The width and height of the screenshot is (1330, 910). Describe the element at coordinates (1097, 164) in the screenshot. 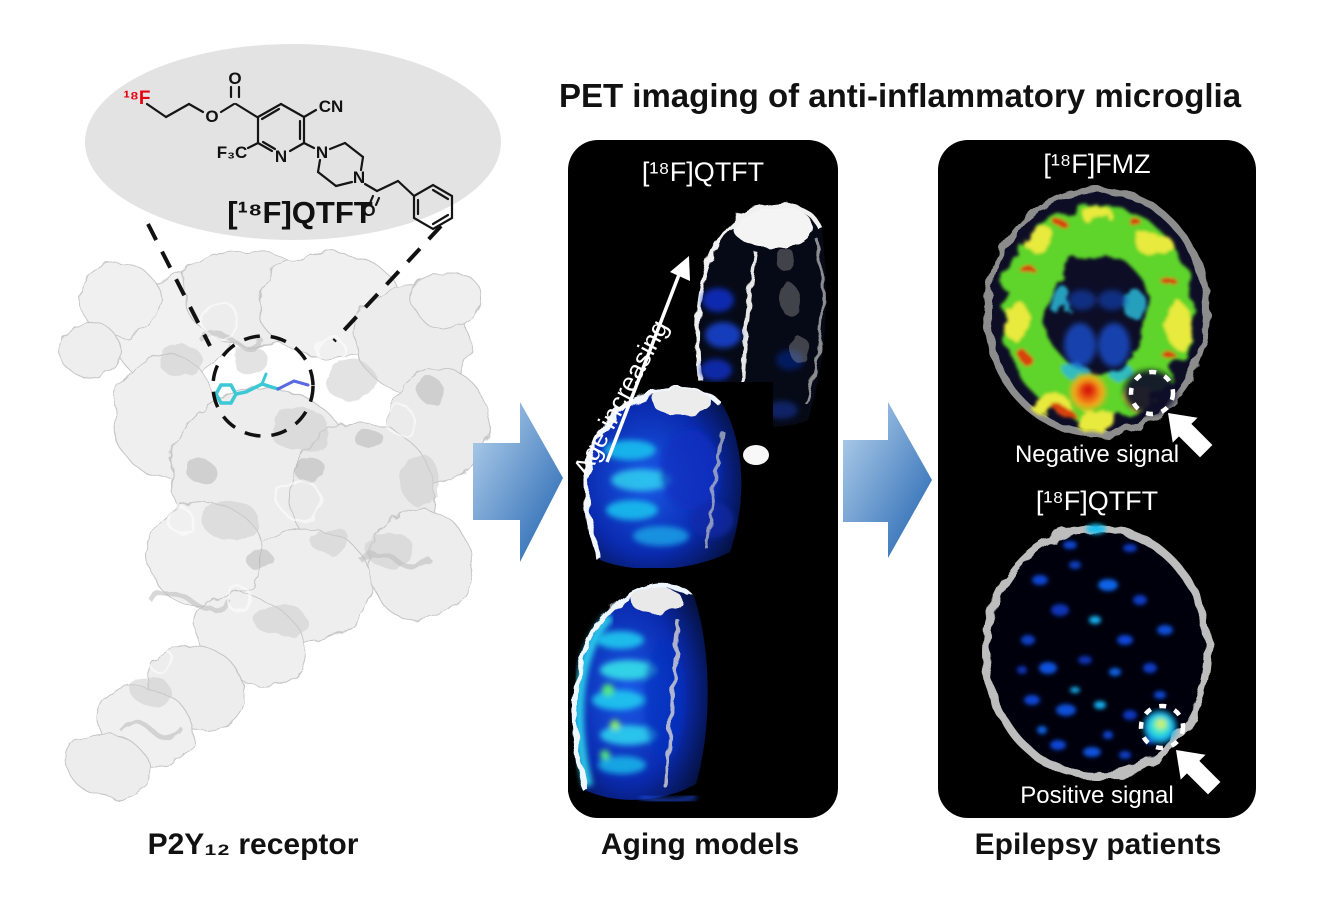

I see `fmz-tracer-label: [¹⁸F]FMZ` at that location.